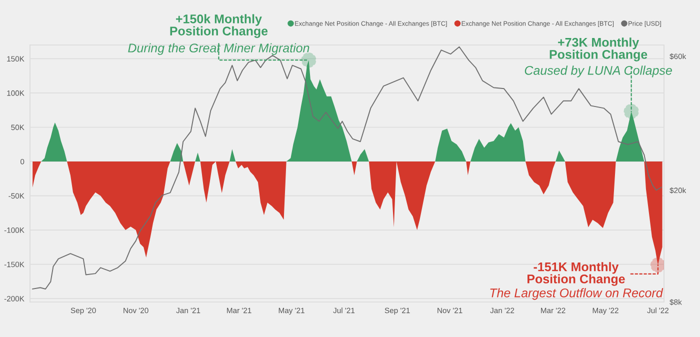 This screenshot has height=337, width=700. Describe the element at coordinates (577, 294) in the screenshot. I see `annotation: The Largest Outflow on Record` at that location.